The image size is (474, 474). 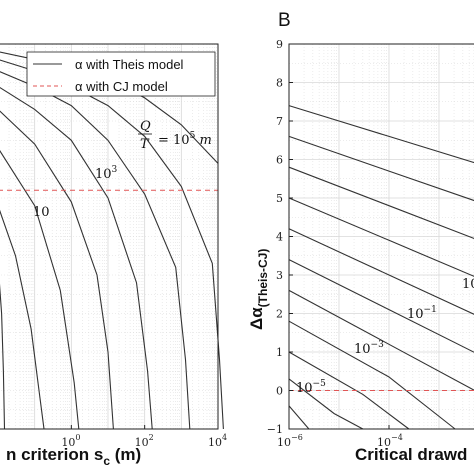 I want to click on y-tick-label: 8, so click(x=279, y=83).